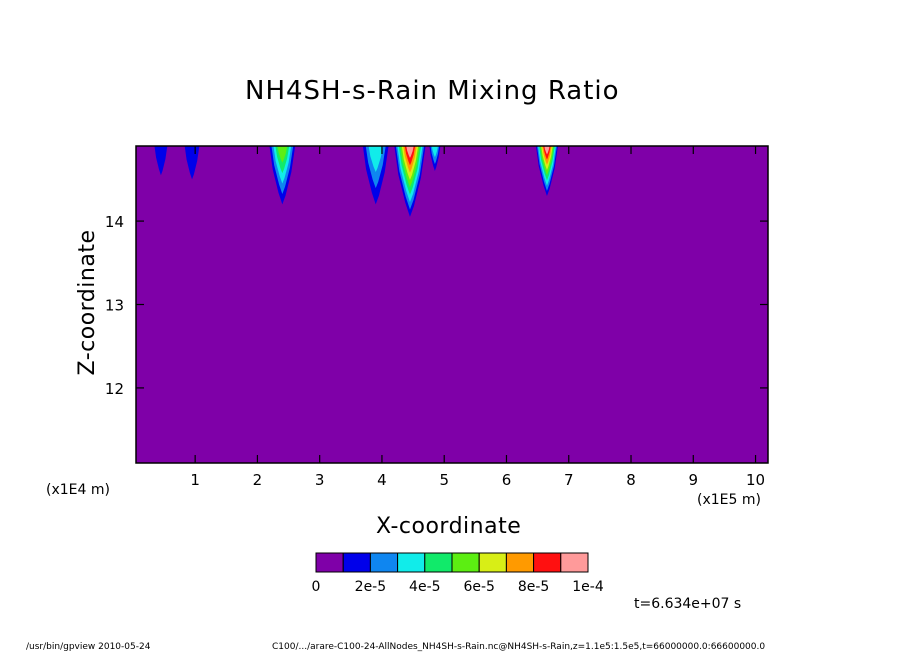 This screenshot has width=904, height=654. Describe the element at coordinates (458, 573) in the screenshot. I see `colorbar: 0 2e-5 4e-5 6e-5 8e-5 1e-4` at that location.